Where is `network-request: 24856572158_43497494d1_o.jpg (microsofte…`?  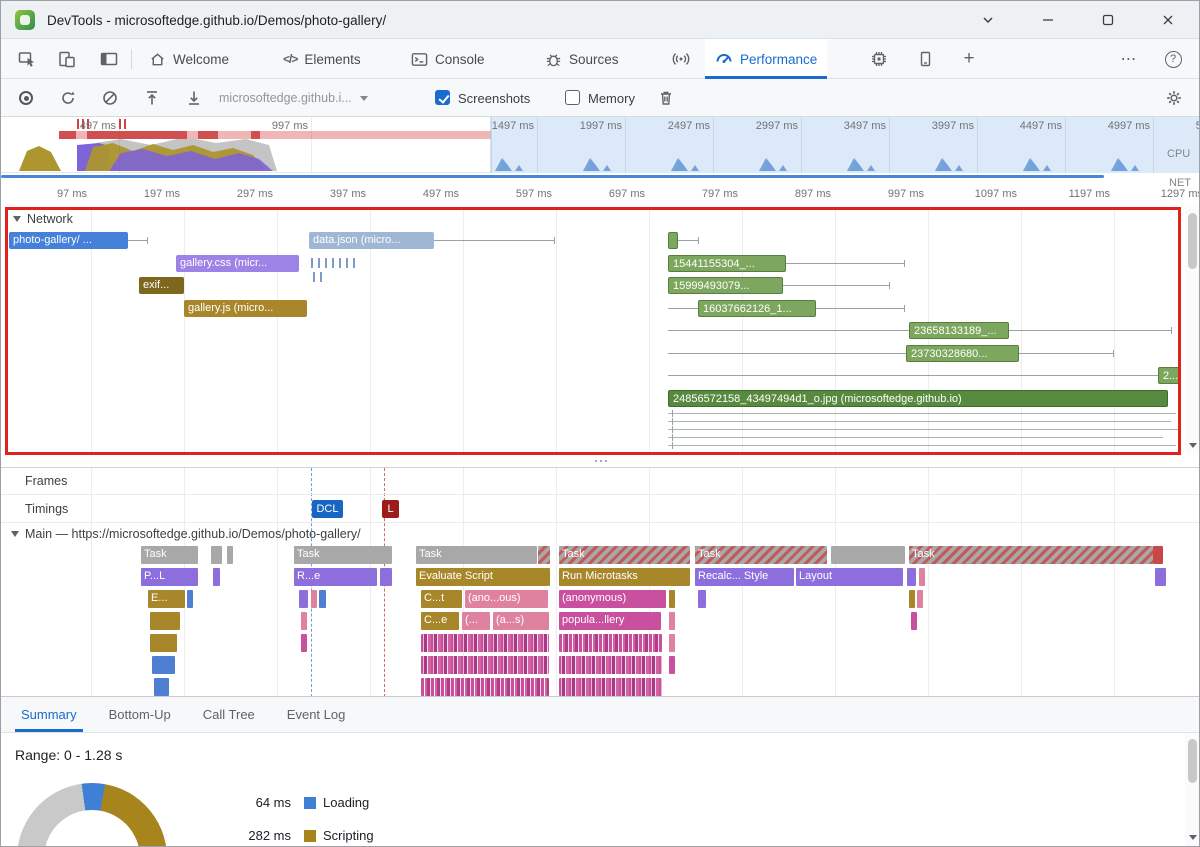
network-request: 24856572158_43497494d1_o.jpg (microsofte… is located at coordinates (918, 398).